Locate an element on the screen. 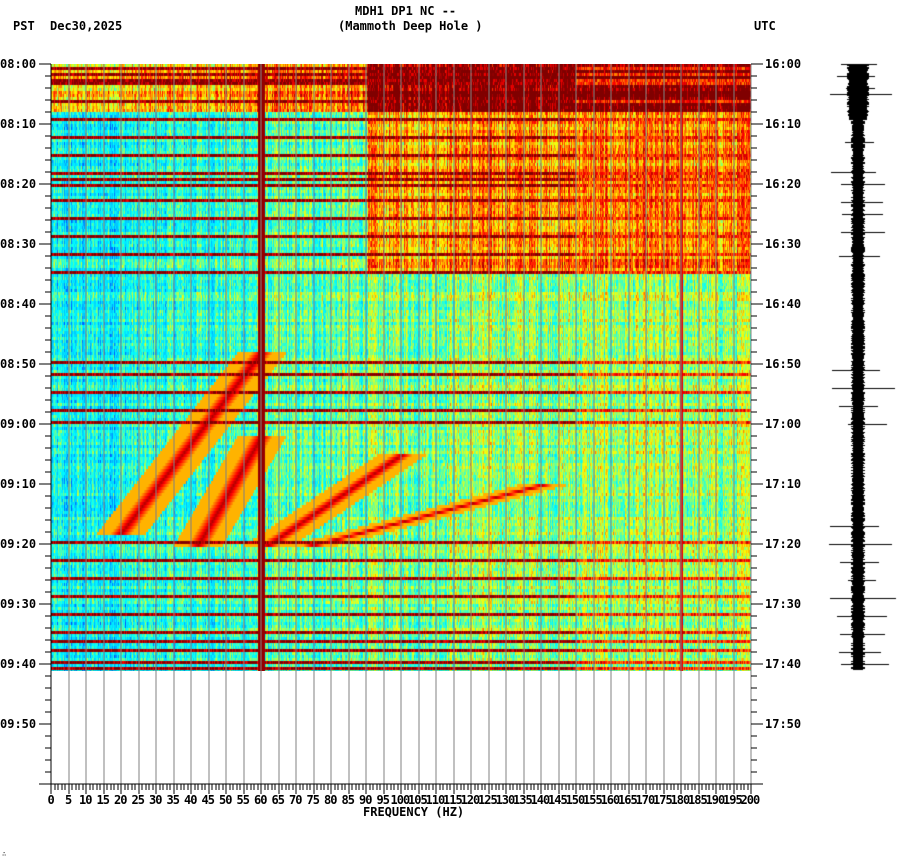 The width and height of the screenshot is (902, 864). y-tick-label-utc: 16:40 is located at coordinates (783, 304).